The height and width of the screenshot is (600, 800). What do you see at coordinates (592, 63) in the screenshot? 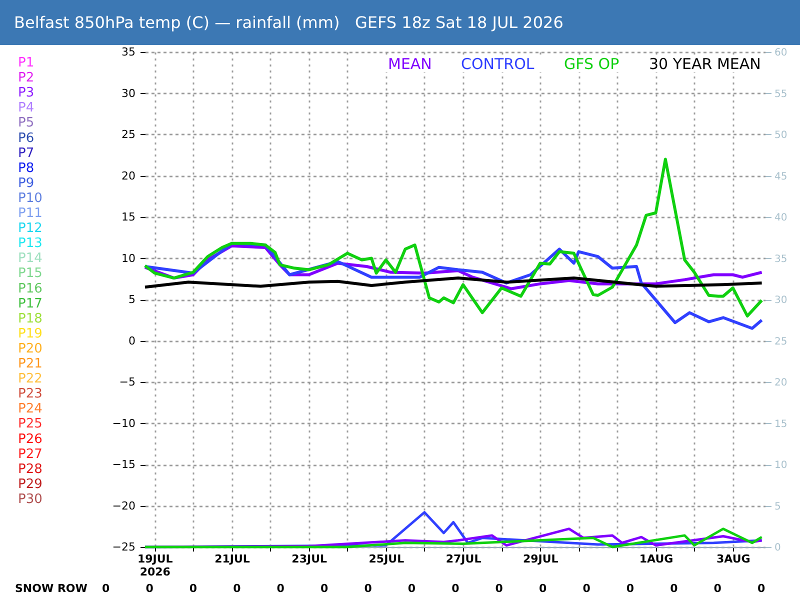
I see `text: GFS OP` at bounding box center [592, 63].